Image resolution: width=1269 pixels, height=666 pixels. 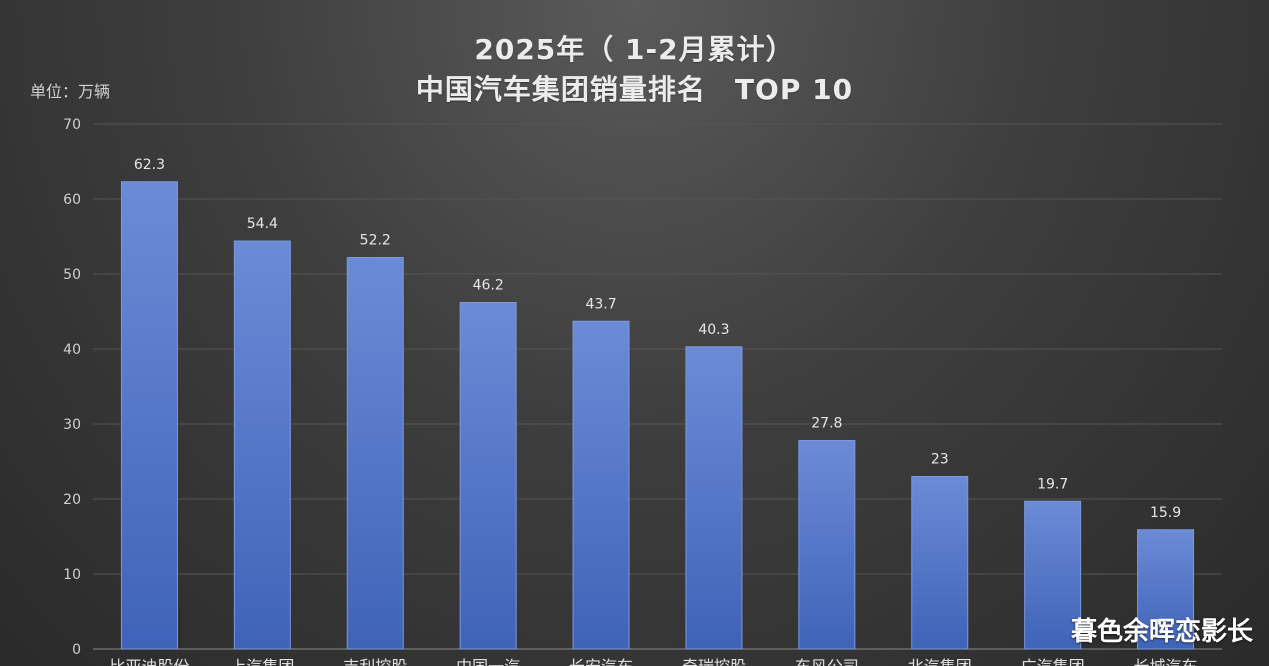 I want to click on x-category-label: 北汽集团, so click(x=940, y=661).